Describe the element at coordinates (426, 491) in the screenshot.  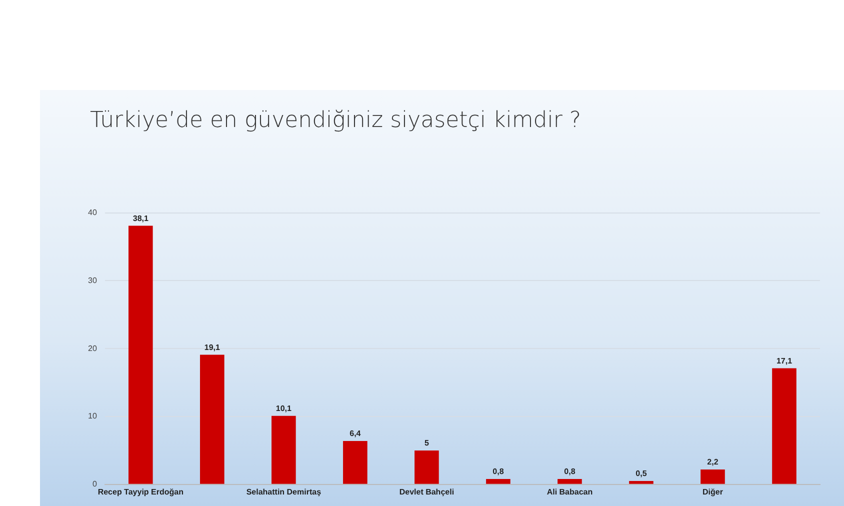
I see `x-tick-label: Devlet Bahçeli` at that location.